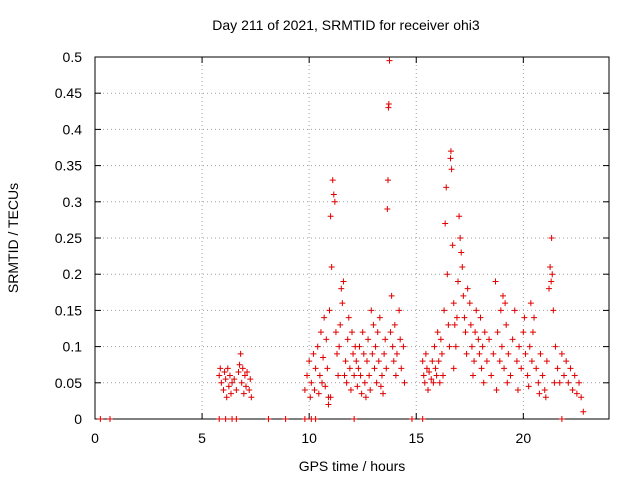 This screenshot has width=640, height=480. Describe the element at coordinates (68, 383) in the screenshot. I see `y-tick-label: 0.05` at that location.